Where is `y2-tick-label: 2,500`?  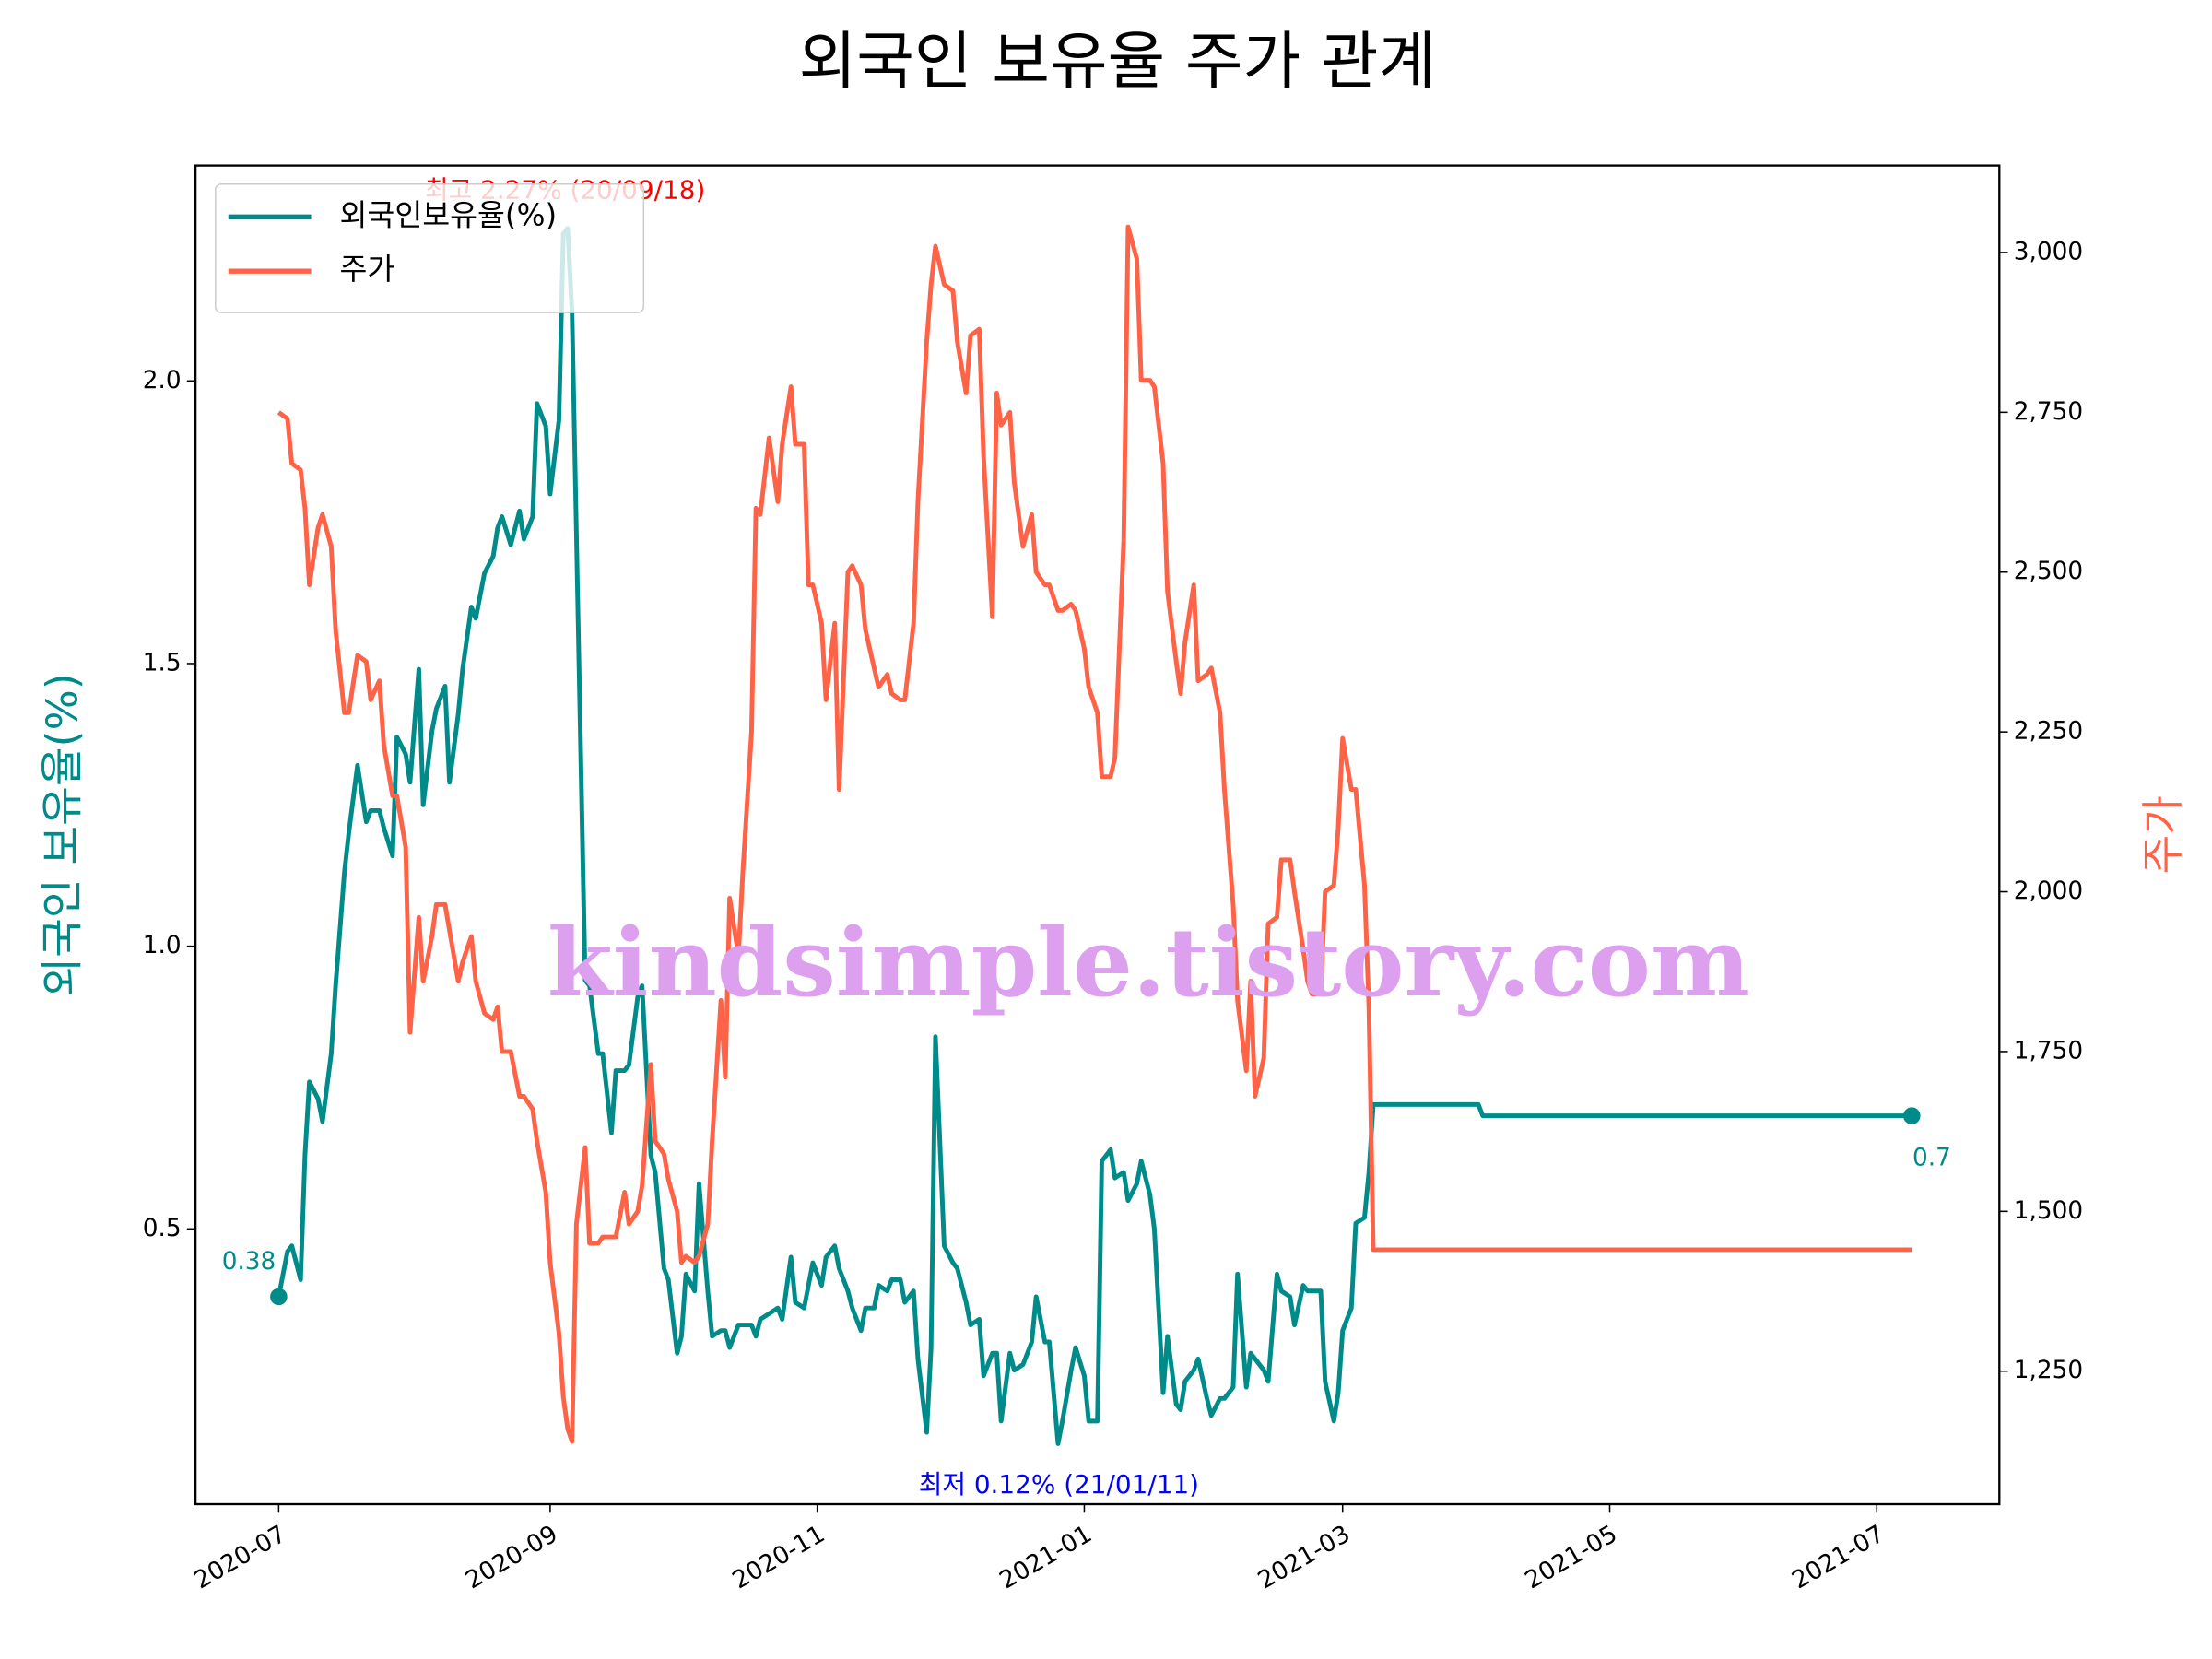
y2-tick-label: 2,500 is located at coordinates (2048, 571).